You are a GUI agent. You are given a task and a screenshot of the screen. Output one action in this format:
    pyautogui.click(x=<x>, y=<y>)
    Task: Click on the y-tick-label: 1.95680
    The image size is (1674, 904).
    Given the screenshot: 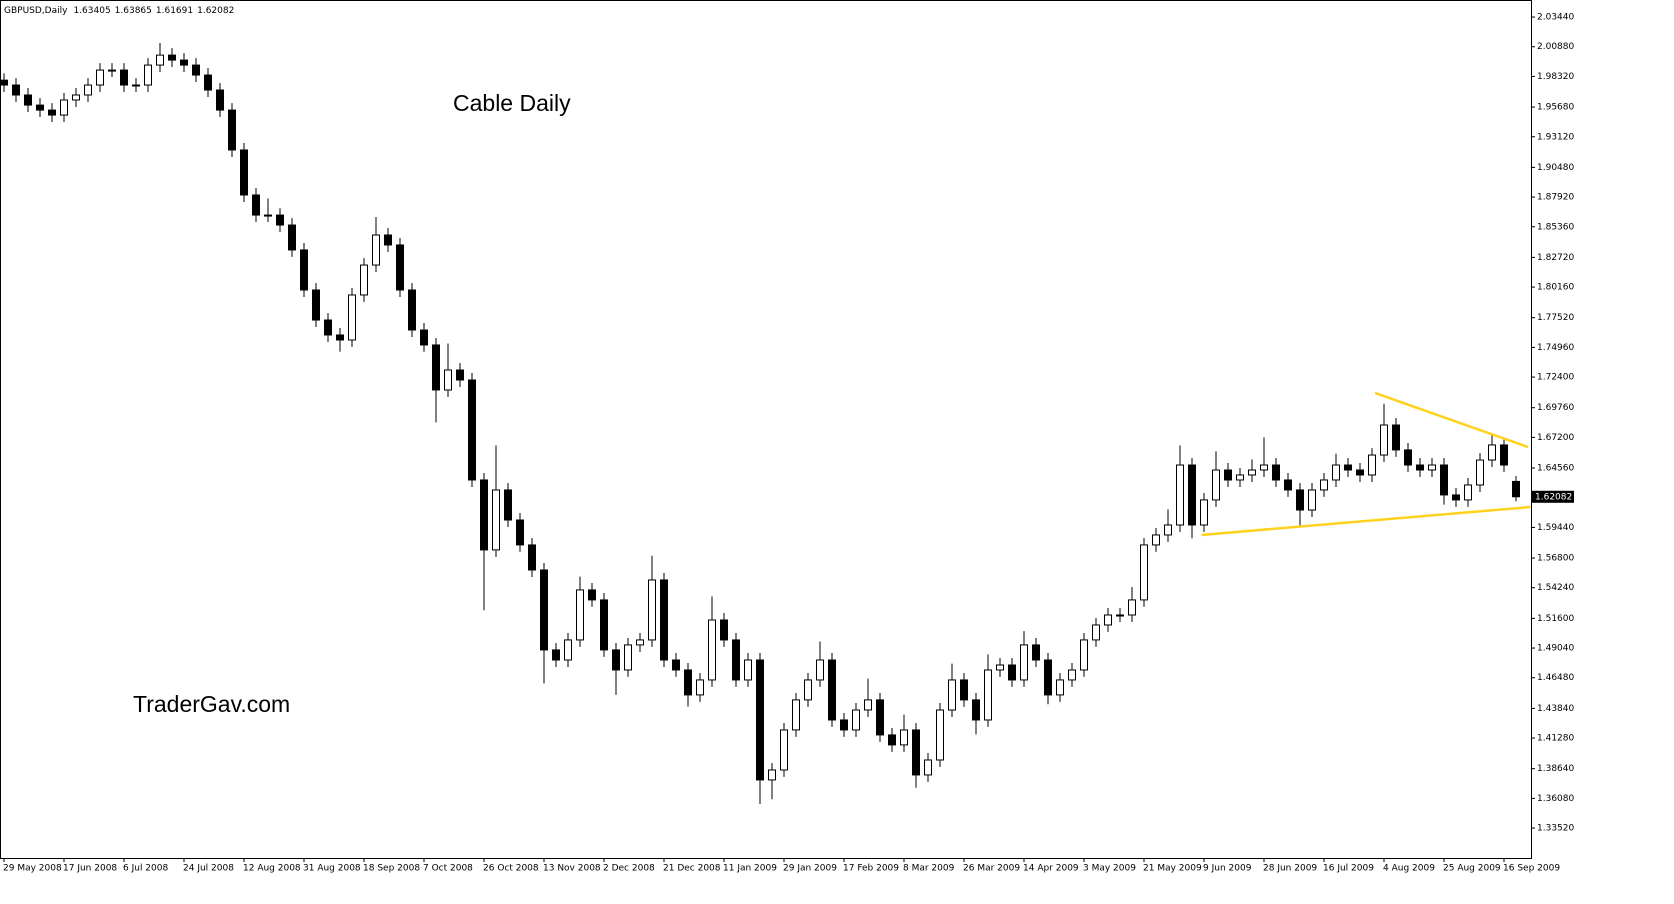 What is the action you would take?
    pyautogui.click(x=1555, y=108)
    